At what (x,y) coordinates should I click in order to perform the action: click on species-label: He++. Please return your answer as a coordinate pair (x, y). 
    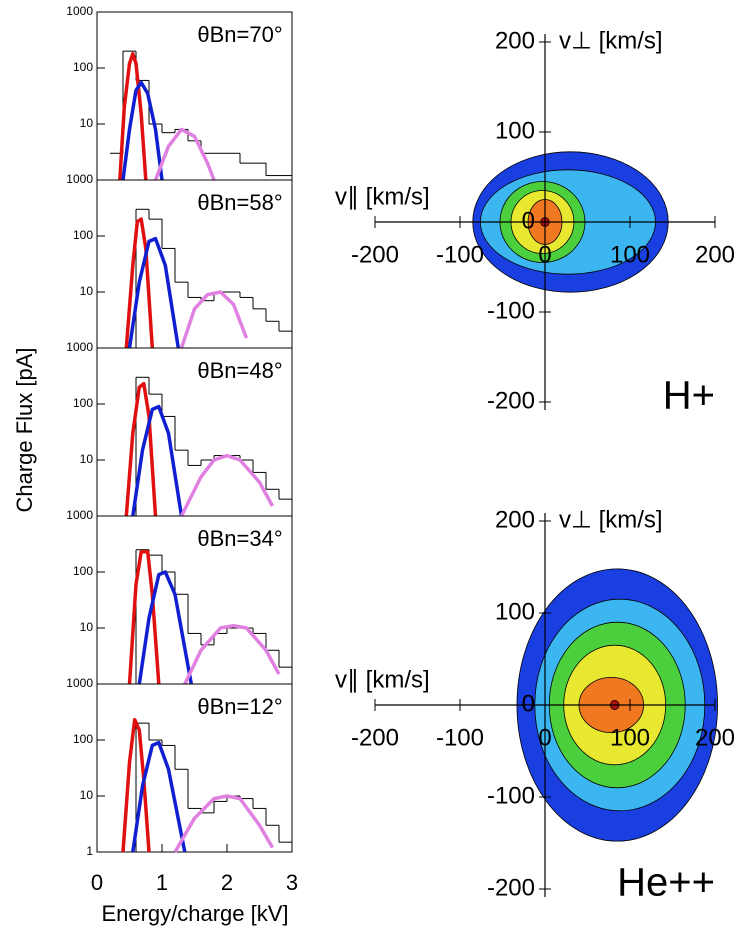
    Looking at the image, I should click on (666, 883).